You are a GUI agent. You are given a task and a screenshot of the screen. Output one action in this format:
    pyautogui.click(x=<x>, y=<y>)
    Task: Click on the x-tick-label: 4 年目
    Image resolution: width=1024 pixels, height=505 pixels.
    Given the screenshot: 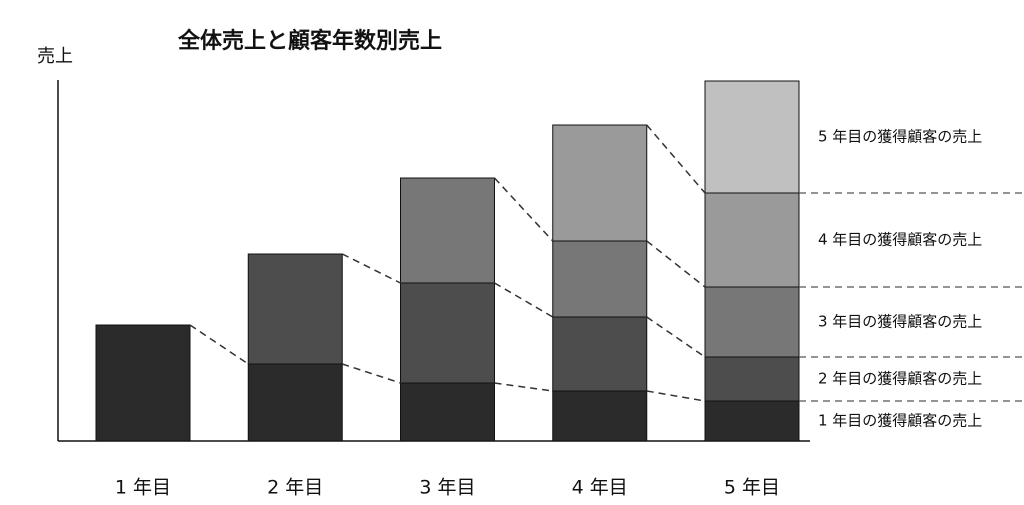 What is the action you would take?
    pyautogui.click(x=600, y=488)
    